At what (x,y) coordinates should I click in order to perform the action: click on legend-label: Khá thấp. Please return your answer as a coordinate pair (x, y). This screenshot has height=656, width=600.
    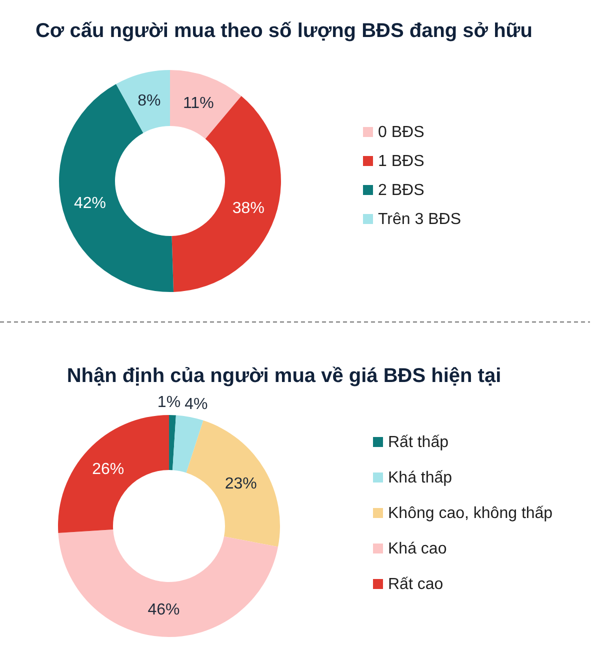
    Looking at the image, I should click on (420, 477).